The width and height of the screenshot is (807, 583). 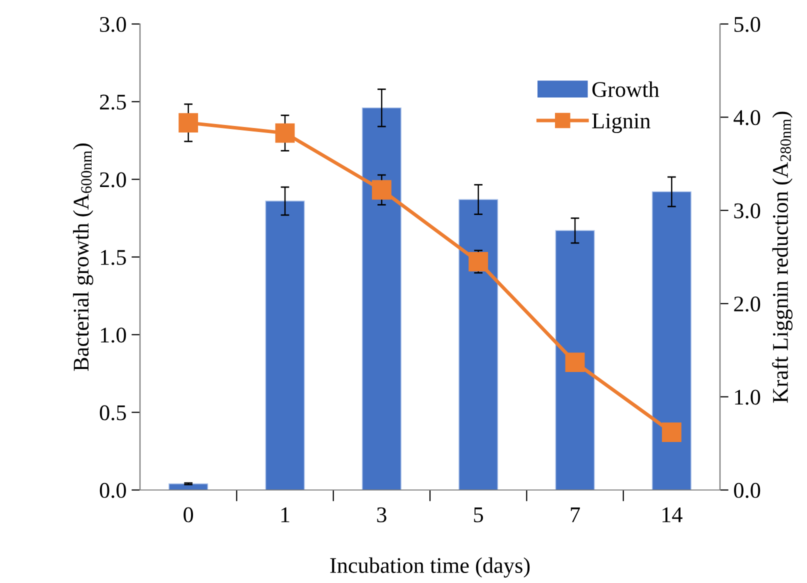 I want to click on legend-label: Growth, so click(x=626, y=89).